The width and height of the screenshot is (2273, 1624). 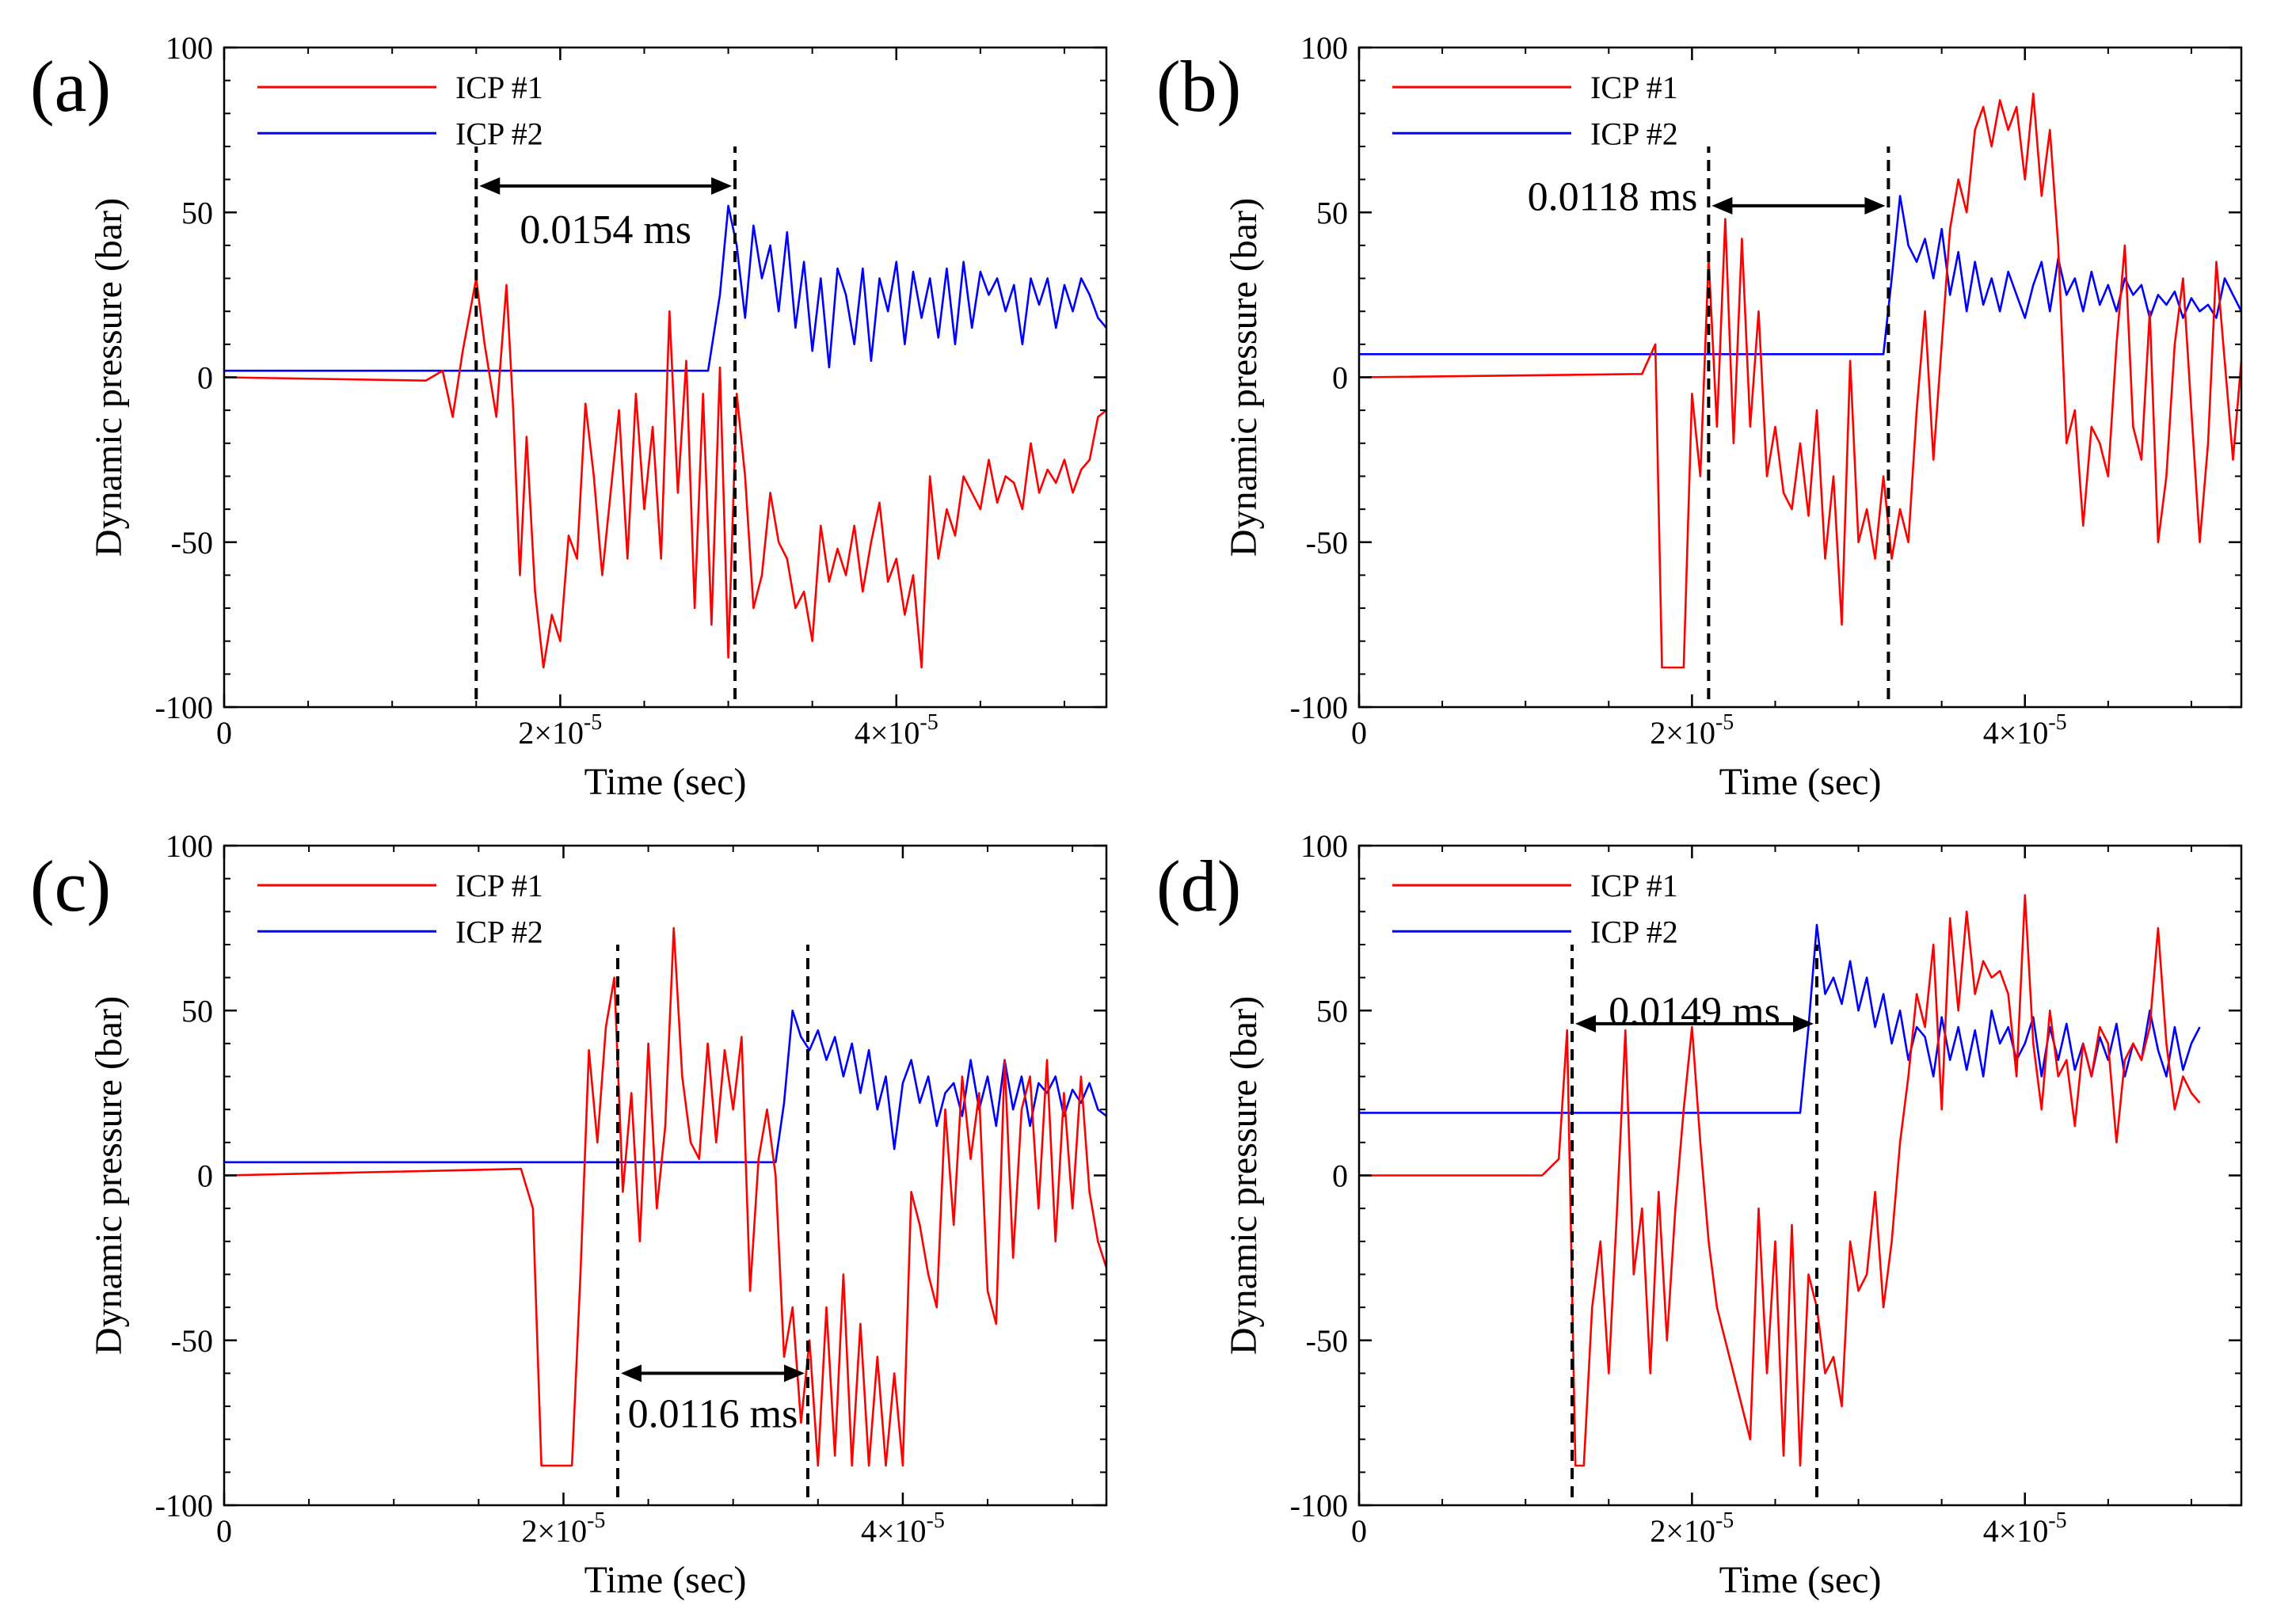 What do you see at coordinates (605, 230) in the screenshot?
I see `annotation-label: 0.0154 ms` at bounding box center [605, 230].